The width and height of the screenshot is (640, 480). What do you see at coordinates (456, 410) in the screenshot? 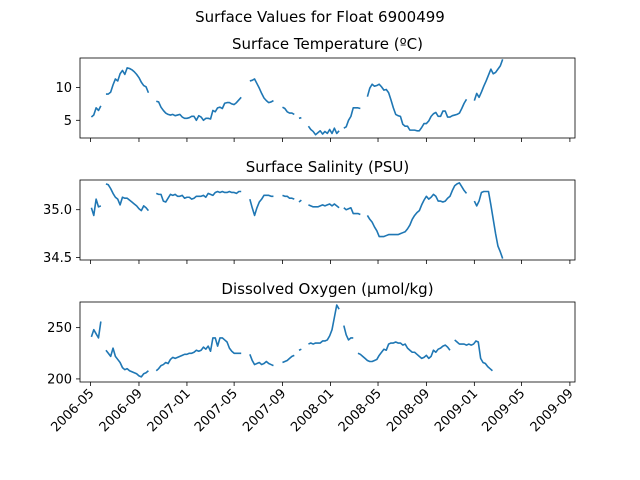
I see `x-tick-label: 2009-01` at bounding box center [456, 410].